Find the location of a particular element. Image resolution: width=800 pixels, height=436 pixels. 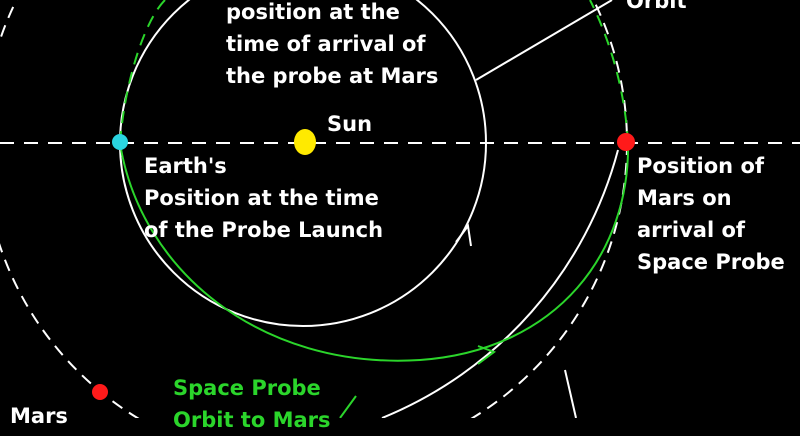

mars-arrival-icon is located at coordinates (626, 142).